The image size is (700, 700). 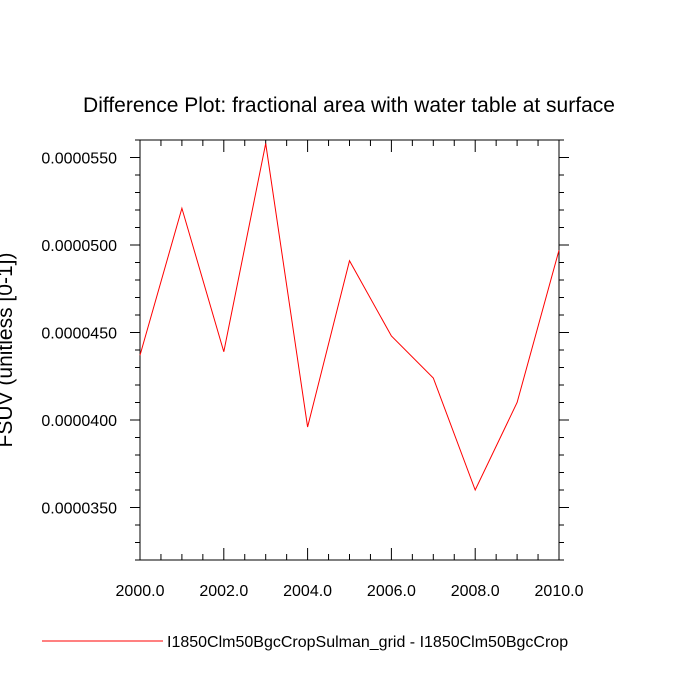 What do you see at coordinates (79, 246) in the screenshot?
I see `y-tick-label: 0.0000500` at bounding box center [79, 246].